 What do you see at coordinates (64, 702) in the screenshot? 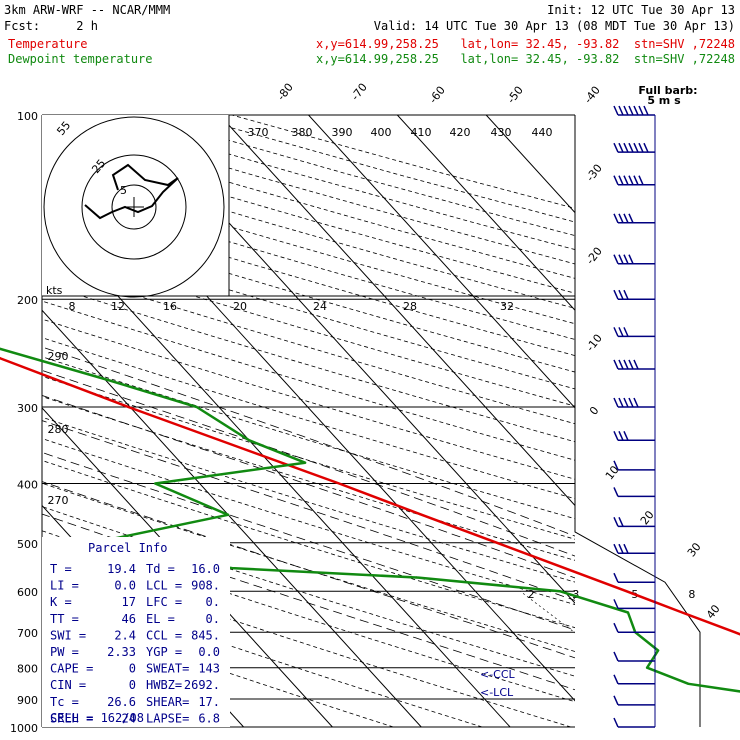
I see `parcel-key: Tc =` at bounding box center [64, 702].